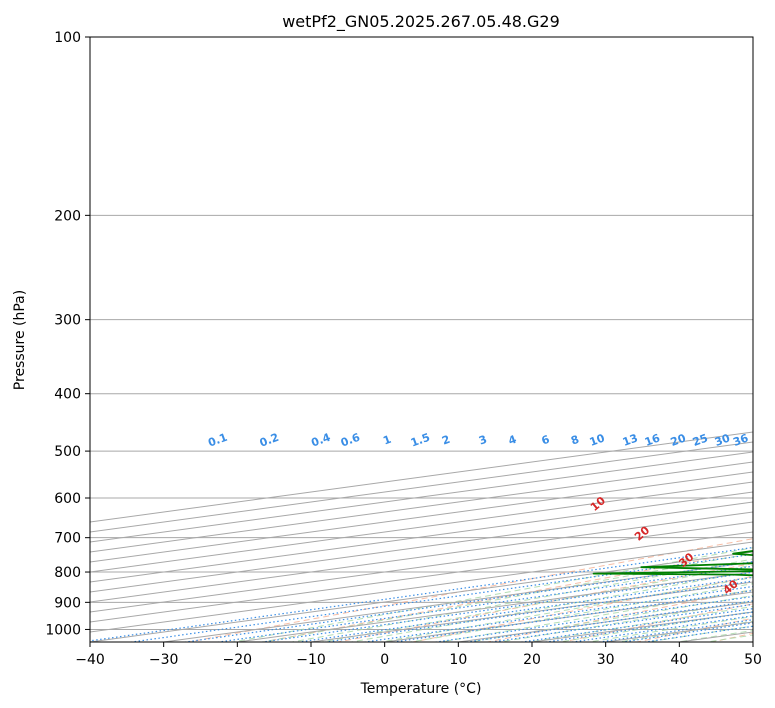  What do you see at coordinates (67, 321) in the screenshot?
I see `y-tick-label: 300` at bounding box center [67, 321].